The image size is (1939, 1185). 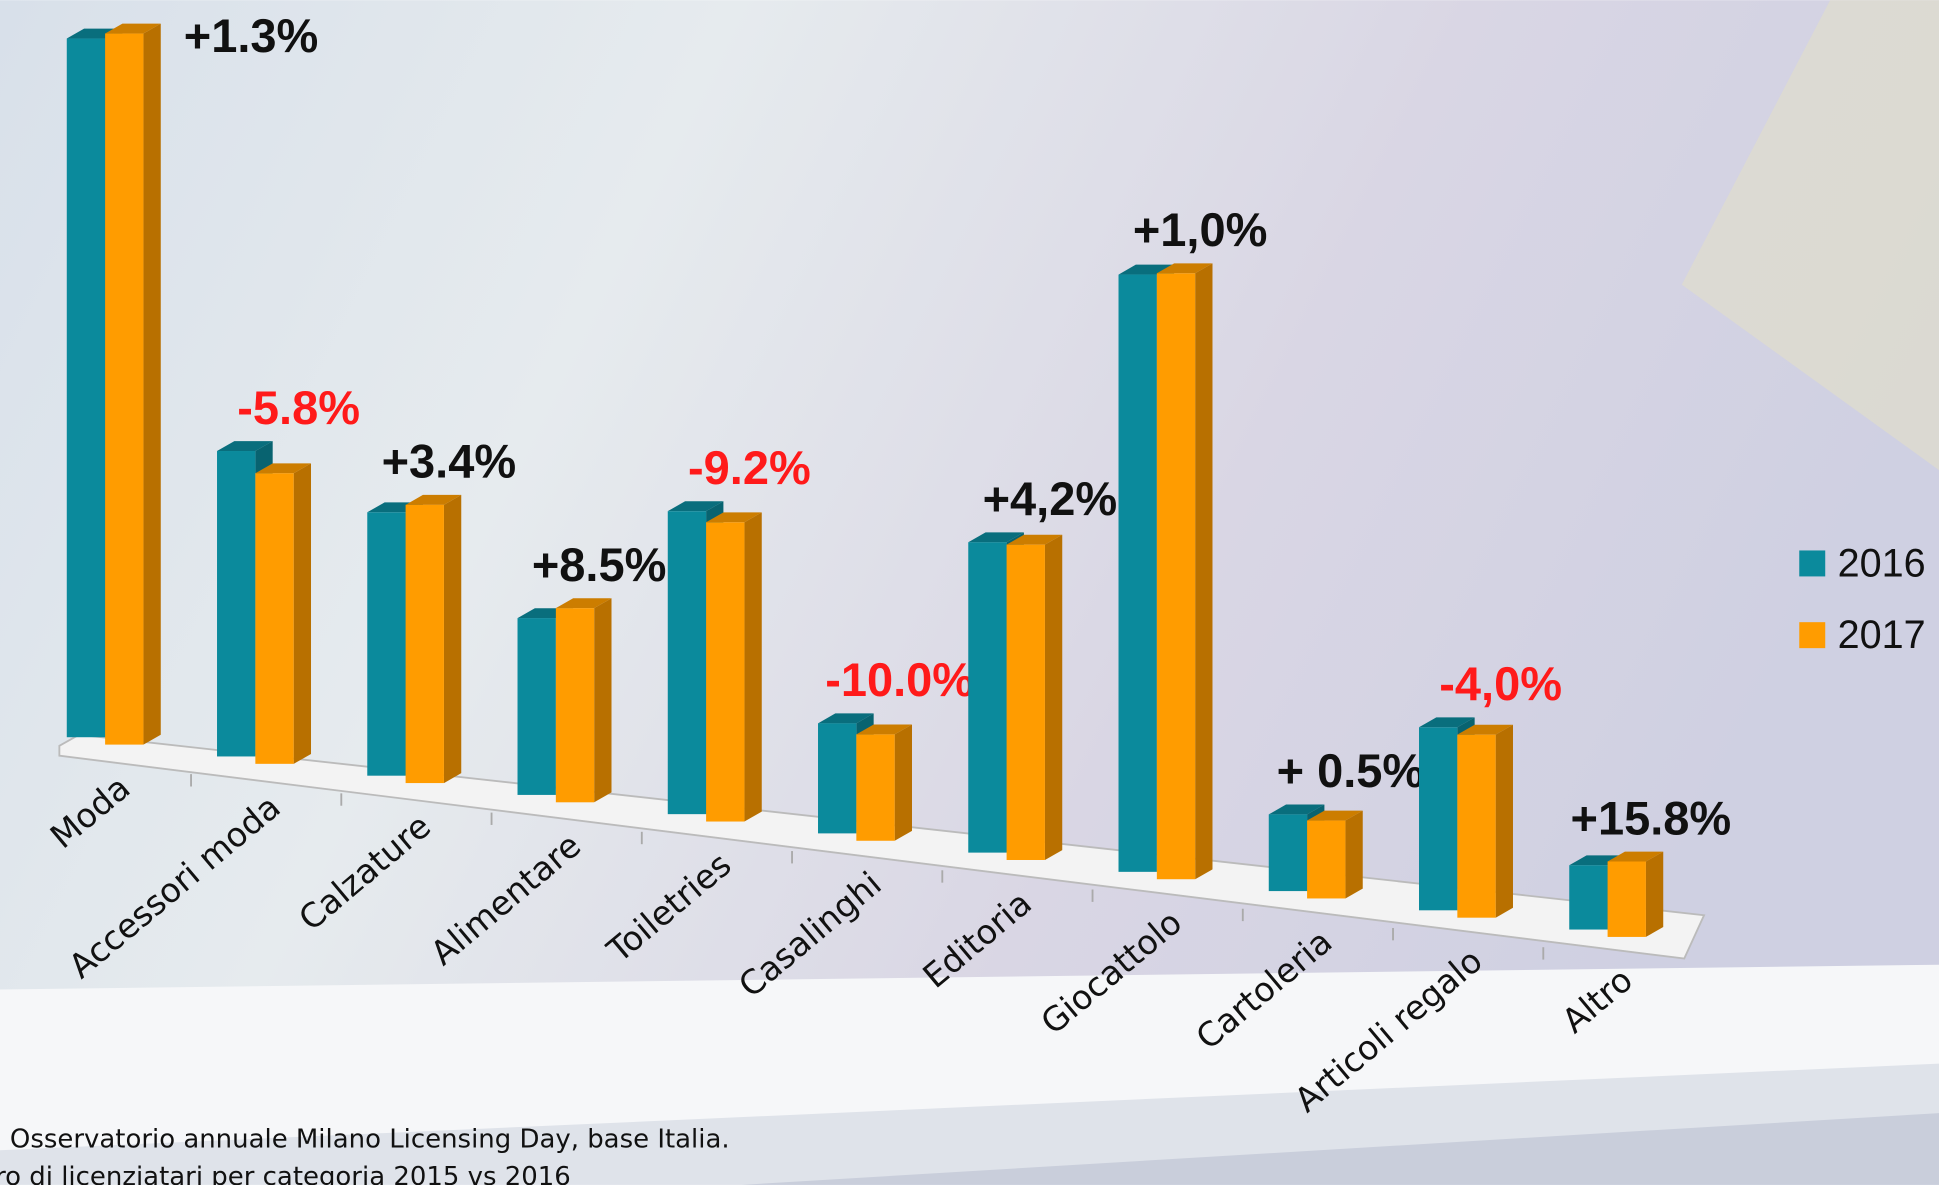 I want to click on change-label: -9.2%, so click(x=749, y=467).